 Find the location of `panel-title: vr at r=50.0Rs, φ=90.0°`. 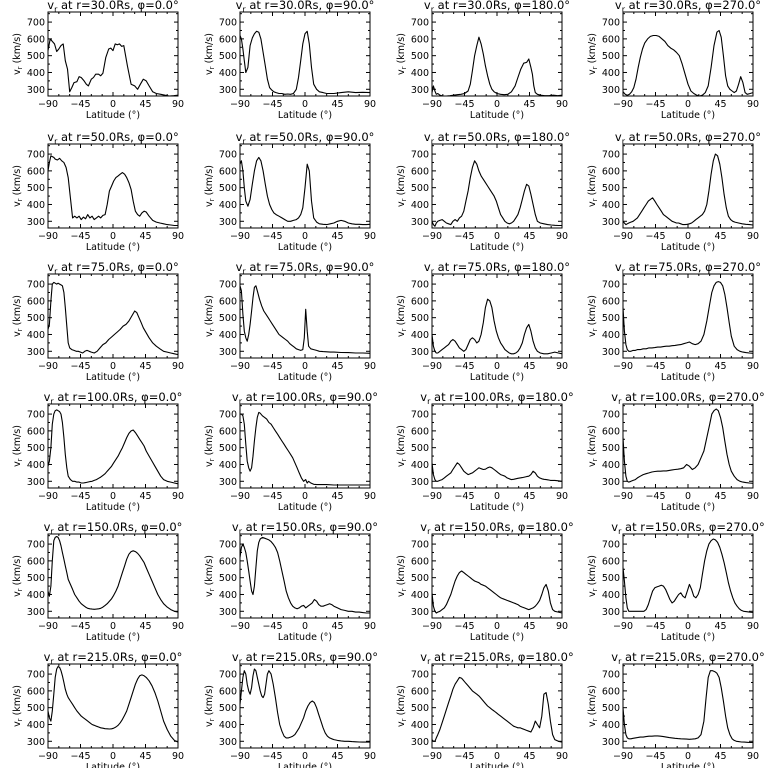

panel-title: vr at r=50.0Rs, φ=90.0° is located at coordinates (305, 138).